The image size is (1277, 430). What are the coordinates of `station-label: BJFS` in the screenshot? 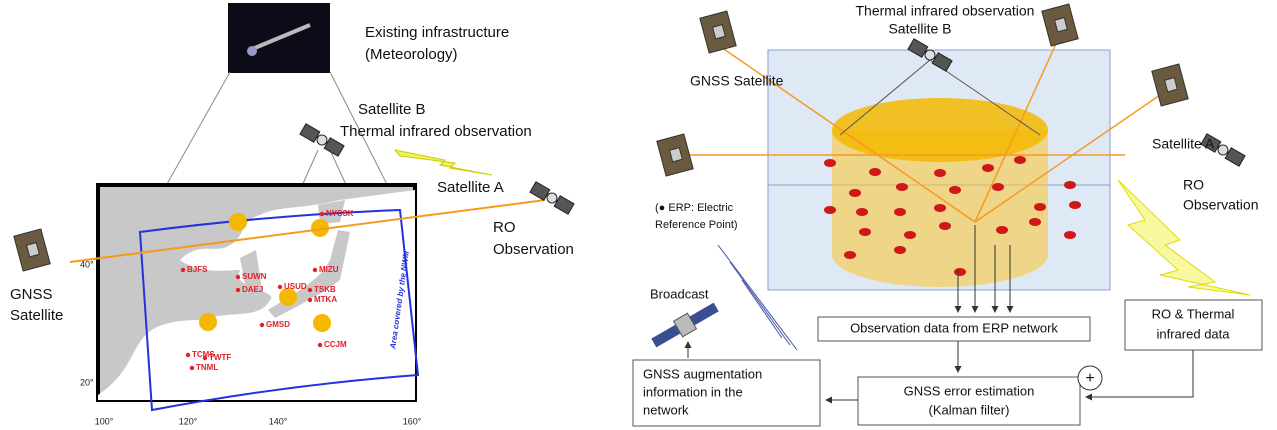 It's located at (197, 269).